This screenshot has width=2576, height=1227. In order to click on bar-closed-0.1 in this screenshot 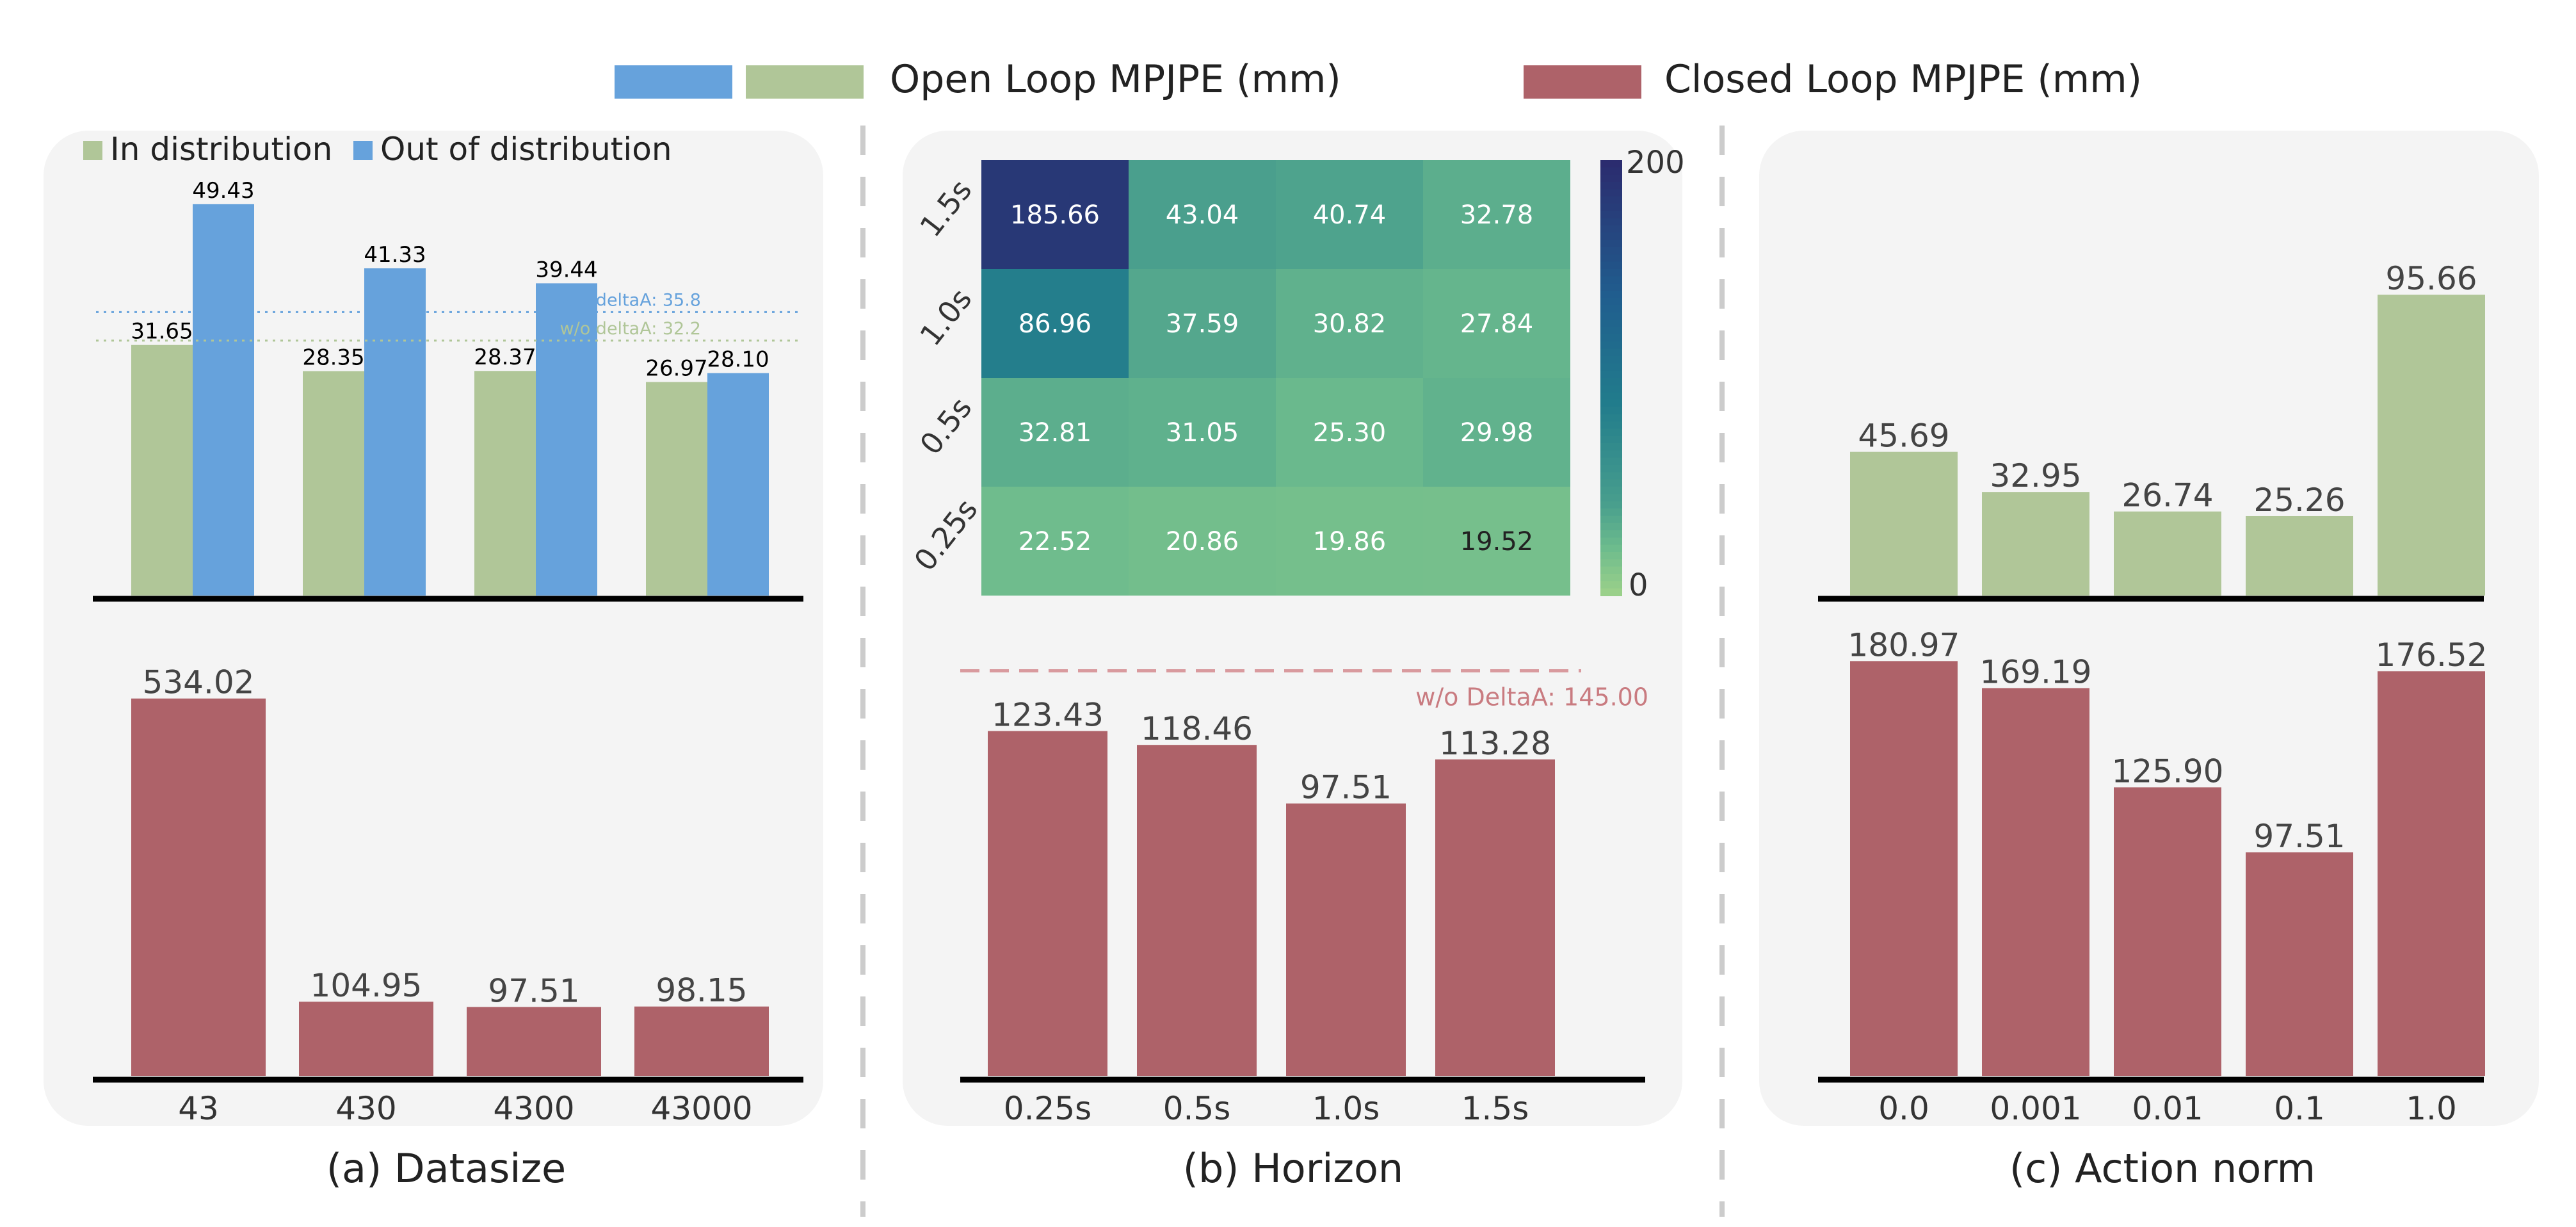, I will do `click(2299, 964)`.